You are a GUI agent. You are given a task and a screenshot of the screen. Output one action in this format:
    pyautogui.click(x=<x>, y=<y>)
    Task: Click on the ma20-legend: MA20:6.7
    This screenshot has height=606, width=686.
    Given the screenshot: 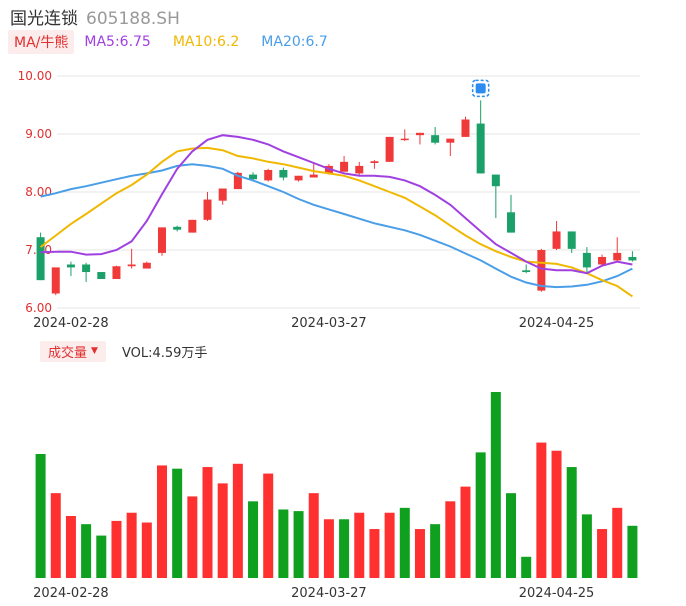 What is the action you would take?
    pyautogui.click(x=294, y=42)
    